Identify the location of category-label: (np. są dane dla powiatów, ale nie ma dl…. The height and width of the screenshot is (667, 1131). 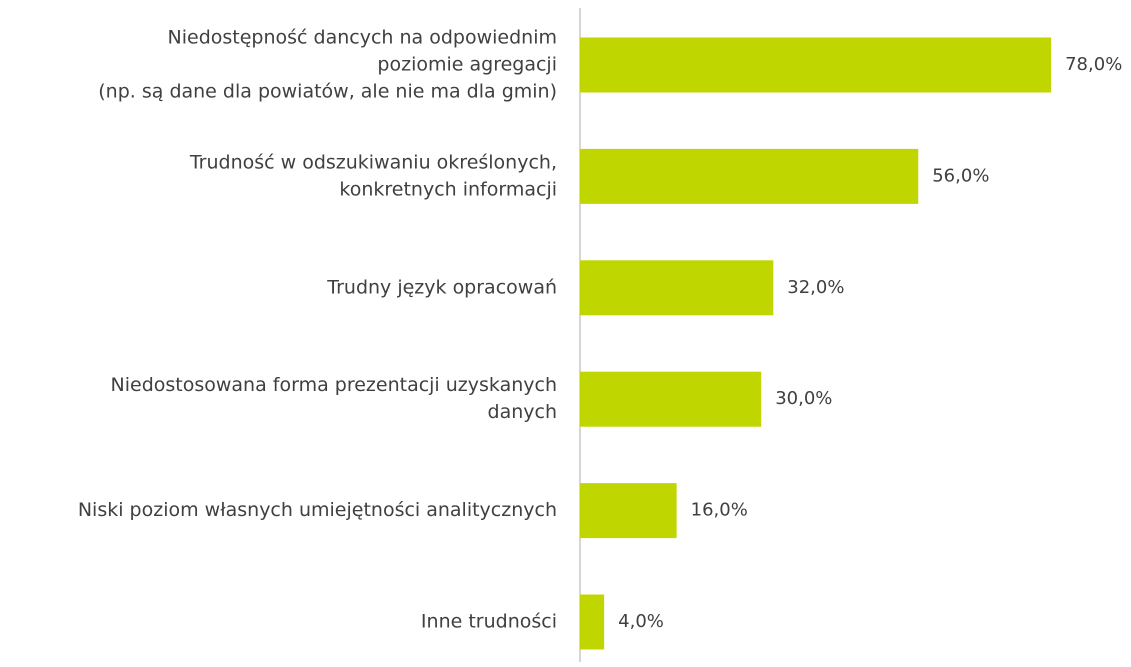
(327, 92).